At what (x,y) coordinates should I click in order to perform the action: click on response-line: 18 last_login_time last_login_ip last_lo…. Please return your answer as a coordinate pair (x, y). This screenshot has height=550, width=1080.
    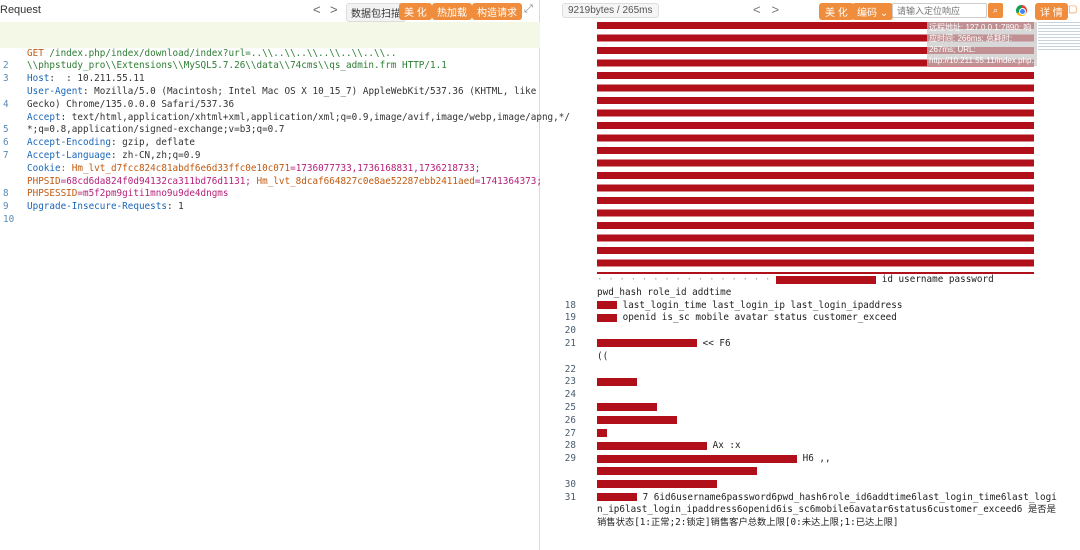
    Looking at the image, I should click on (821, 306).